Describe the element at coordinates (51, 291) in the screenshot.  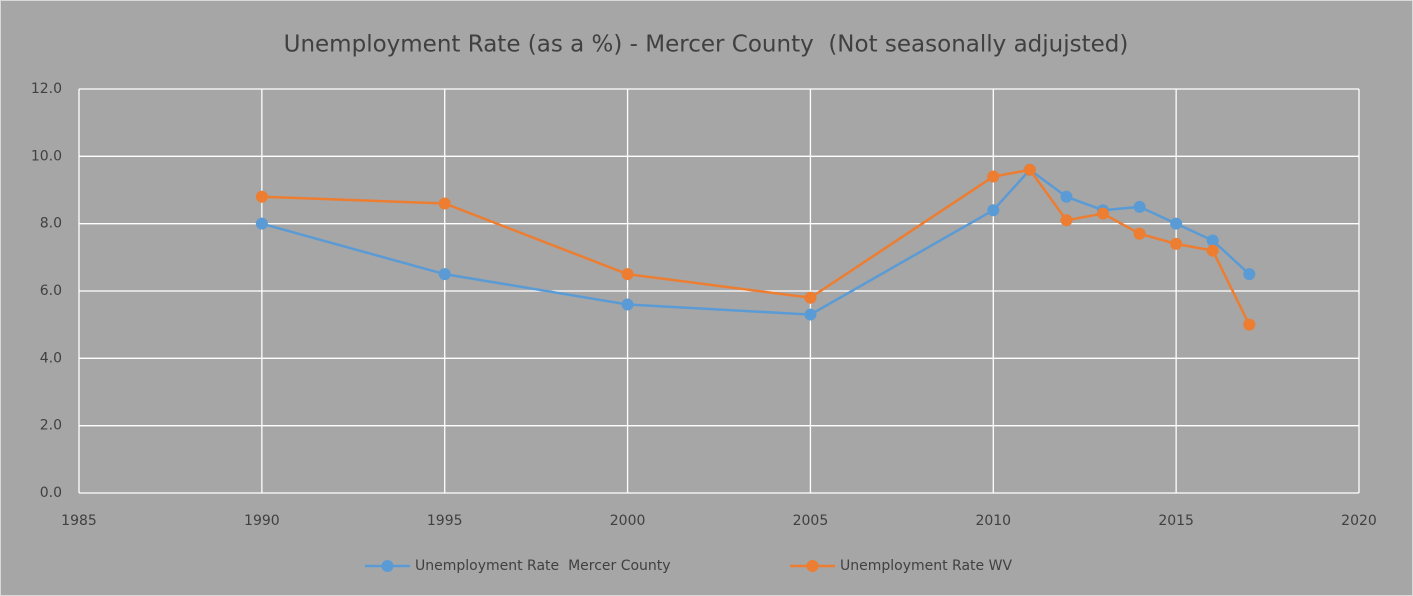
I see `y-tick-label: 6.0` at that location.